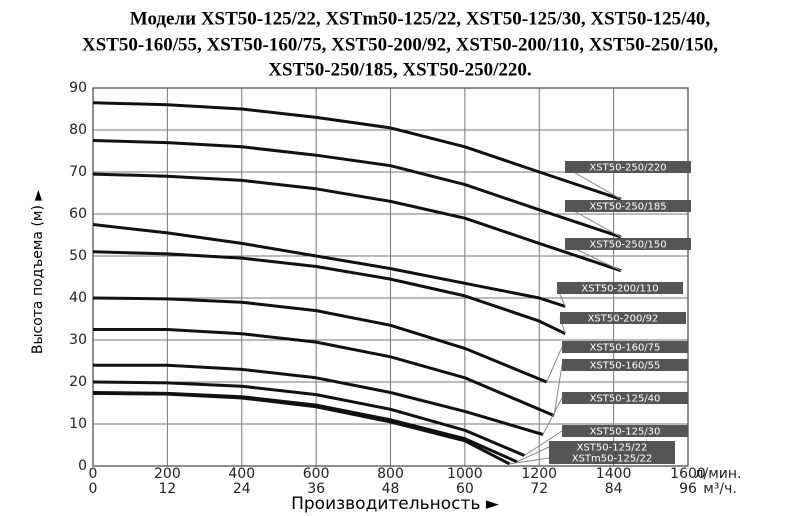 The image size is (800, 516). What do you see at coordinates (391, 489) in the screenshot?
I see `x2-tick-label: 48` at bounding box center [391, 489].